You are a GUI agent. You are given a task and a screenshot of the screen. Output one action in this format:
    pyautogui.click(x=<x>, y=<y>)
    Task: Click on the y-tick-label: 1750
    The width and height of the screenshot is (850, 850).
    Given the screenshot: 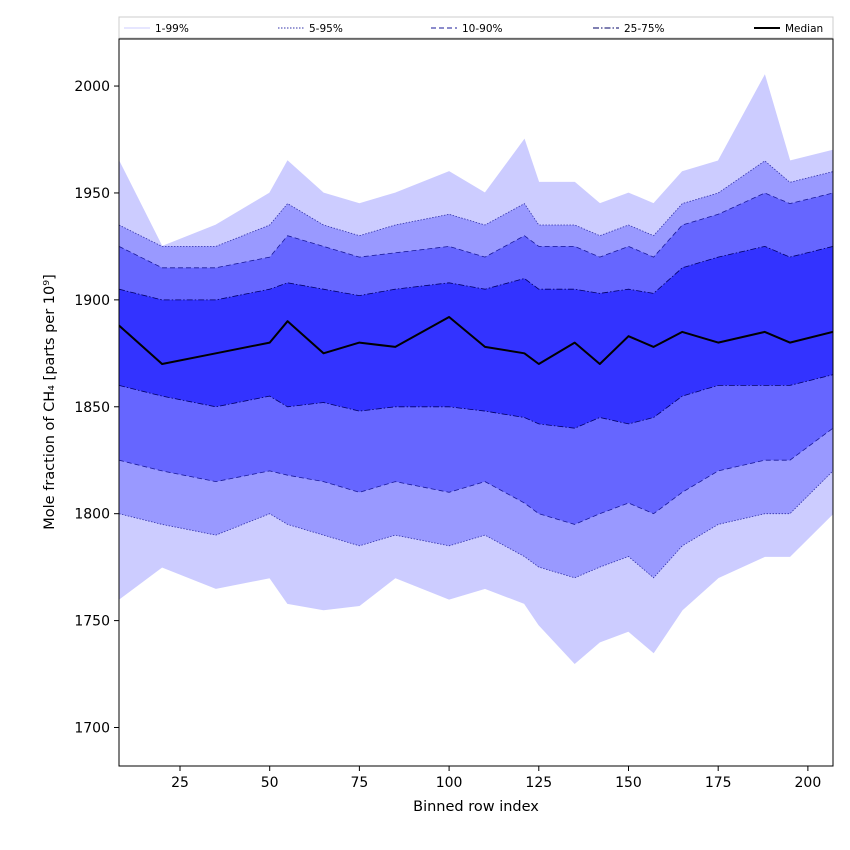 What is the action you would take?
    pyautogui.click(x=92, y=622)
    